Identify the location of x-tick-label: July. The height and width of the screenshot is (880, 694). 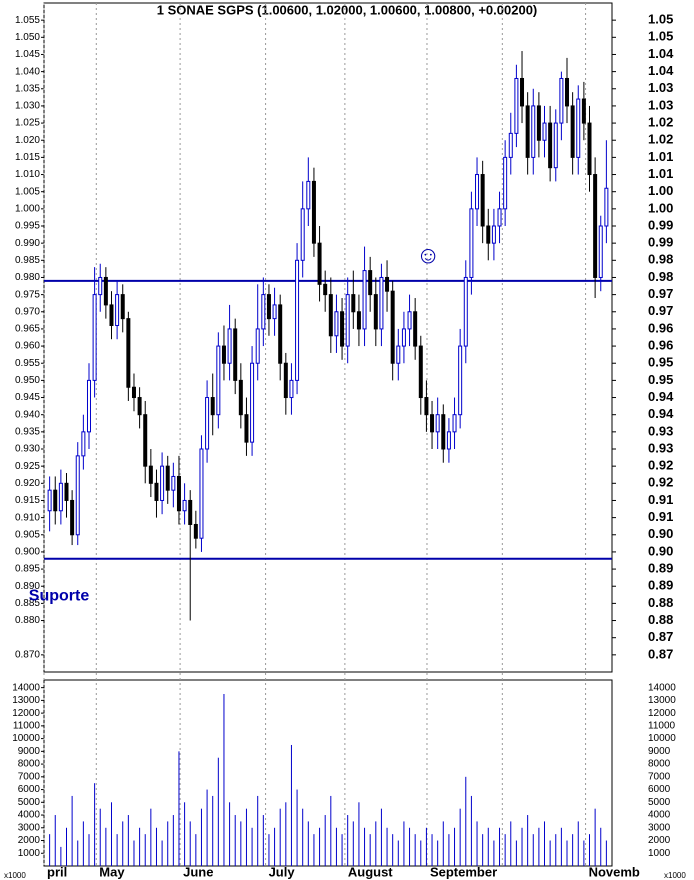
(282, 871).